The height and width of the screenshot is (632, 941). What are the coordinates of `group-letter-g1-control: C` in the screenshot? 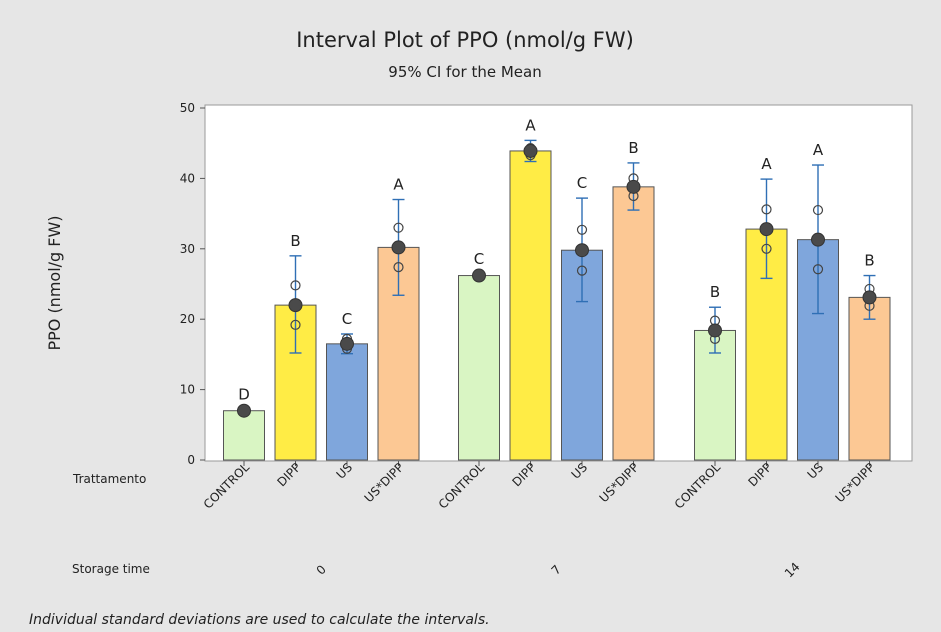 It's located at (479, 259).